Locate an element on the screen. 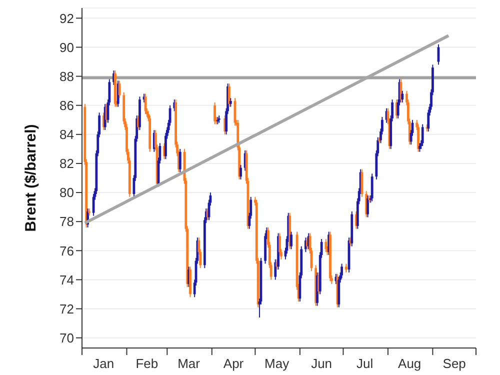  y-tick-label: 92 is located at coordinates (67, 18).